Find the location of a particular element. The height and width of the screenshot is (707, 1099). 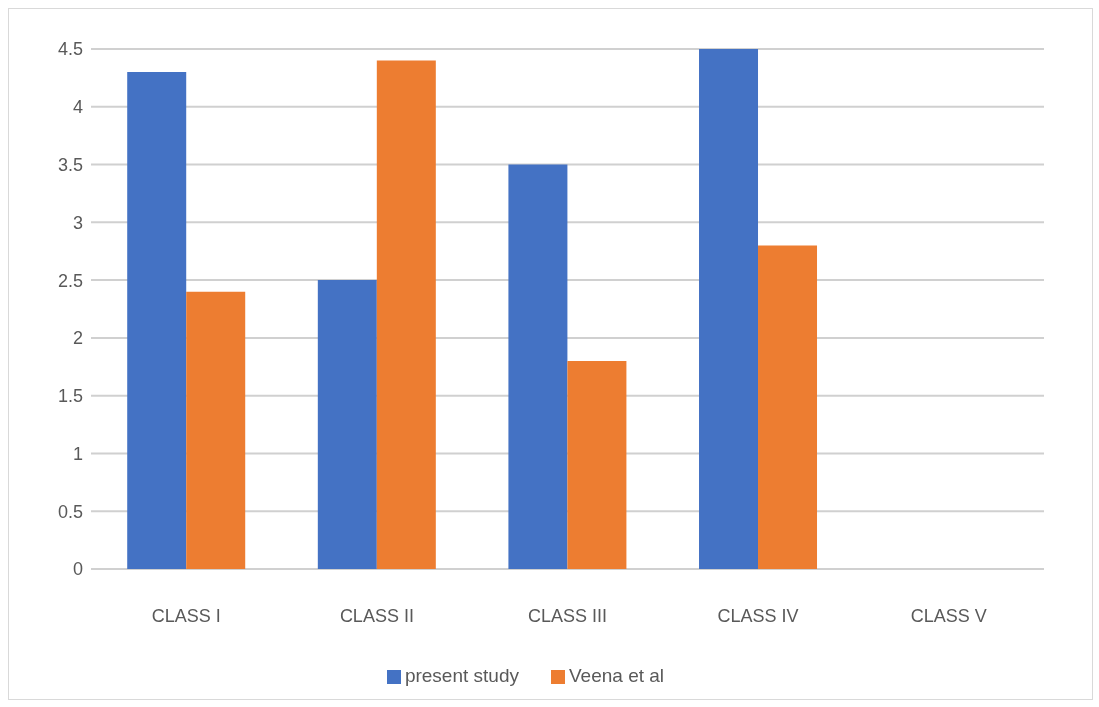

y-tick-label: 4 is located at coordinates (77, 107).